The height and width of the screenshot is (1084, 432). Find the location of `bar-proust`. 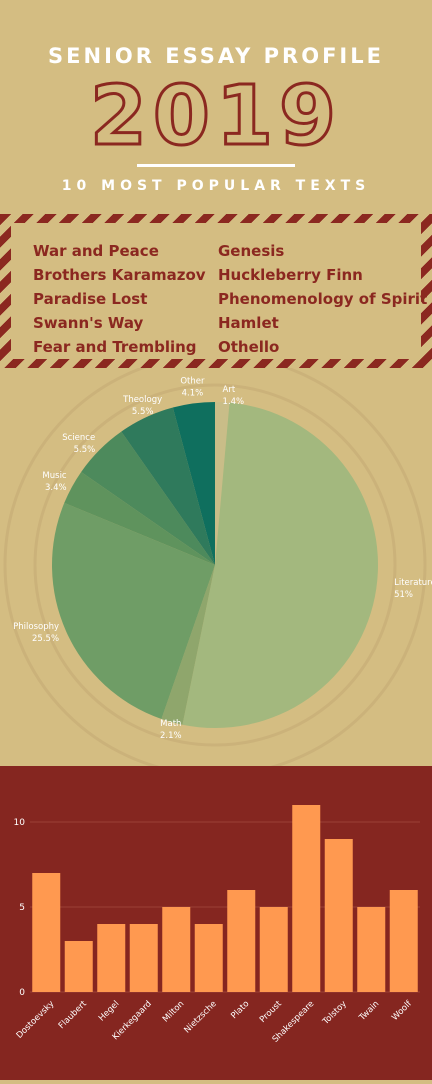

bar-proust is located at coordinates (273, 949).